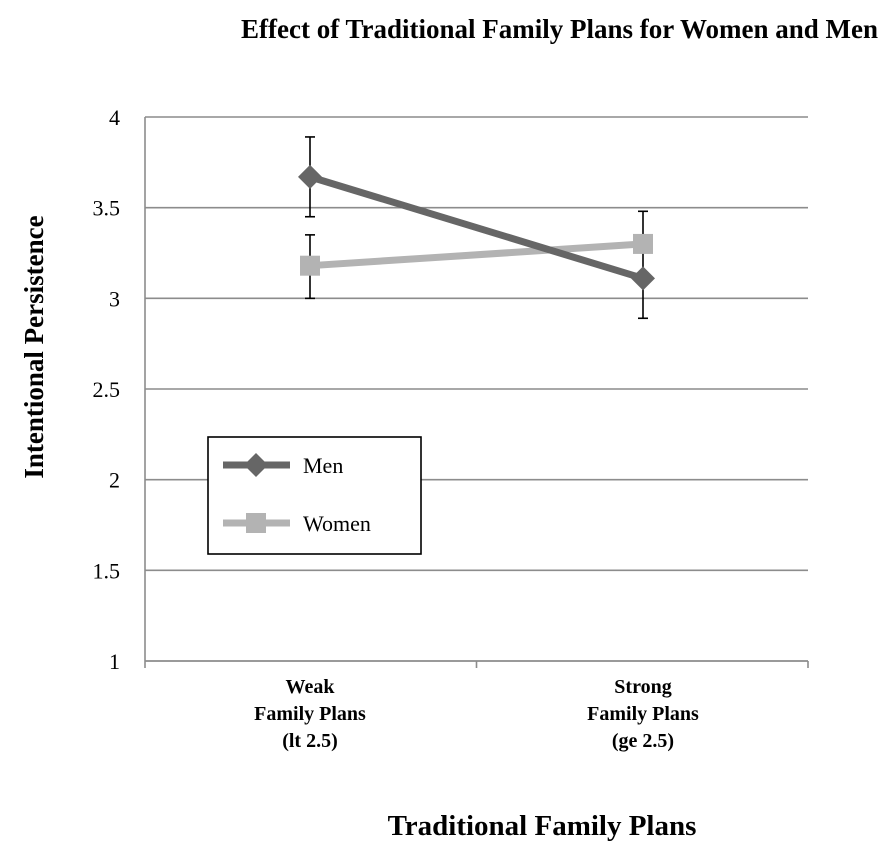  What do you see at coordinates (256, 523) in the screenshot?
I see `legend-women-marker` at bounding box center [256, 523].